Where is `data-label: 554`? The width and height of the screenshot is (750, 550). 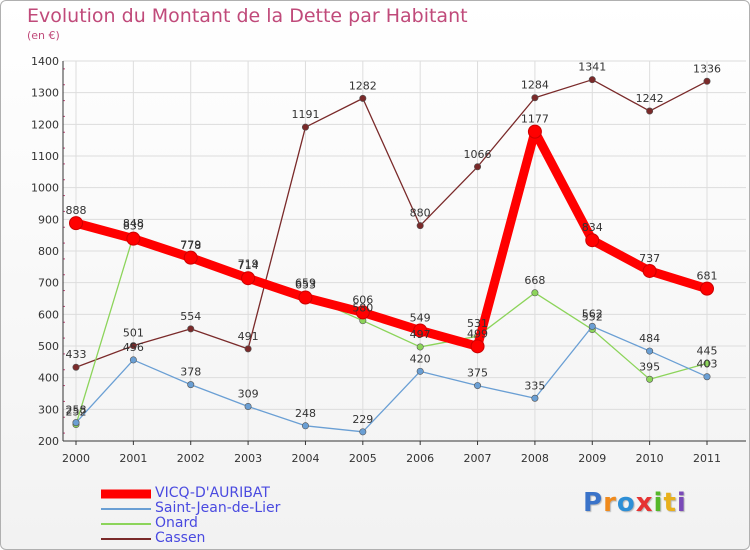 data-label: 554 is located at coordinates (190, 316).